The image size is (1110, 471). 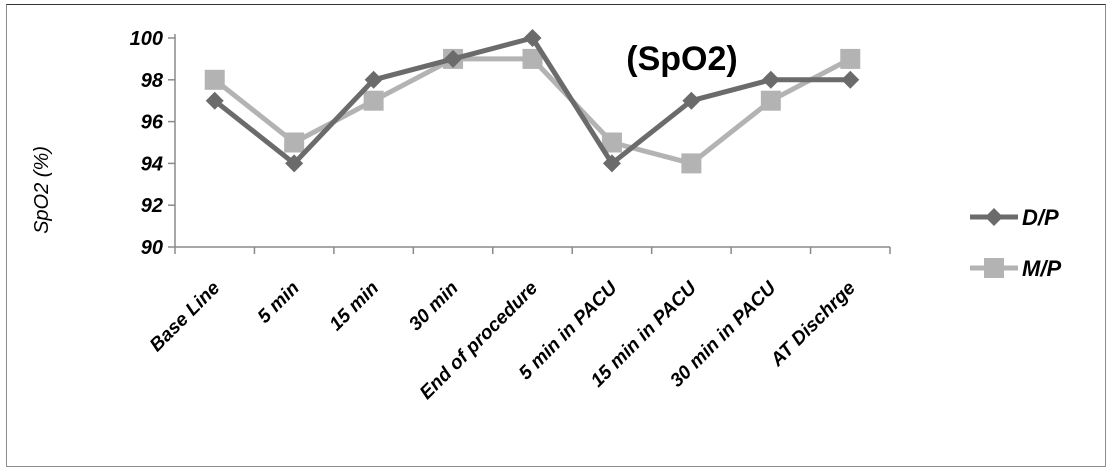 I want to click on x-category-label: 5 min, so click(x=279, y=303).